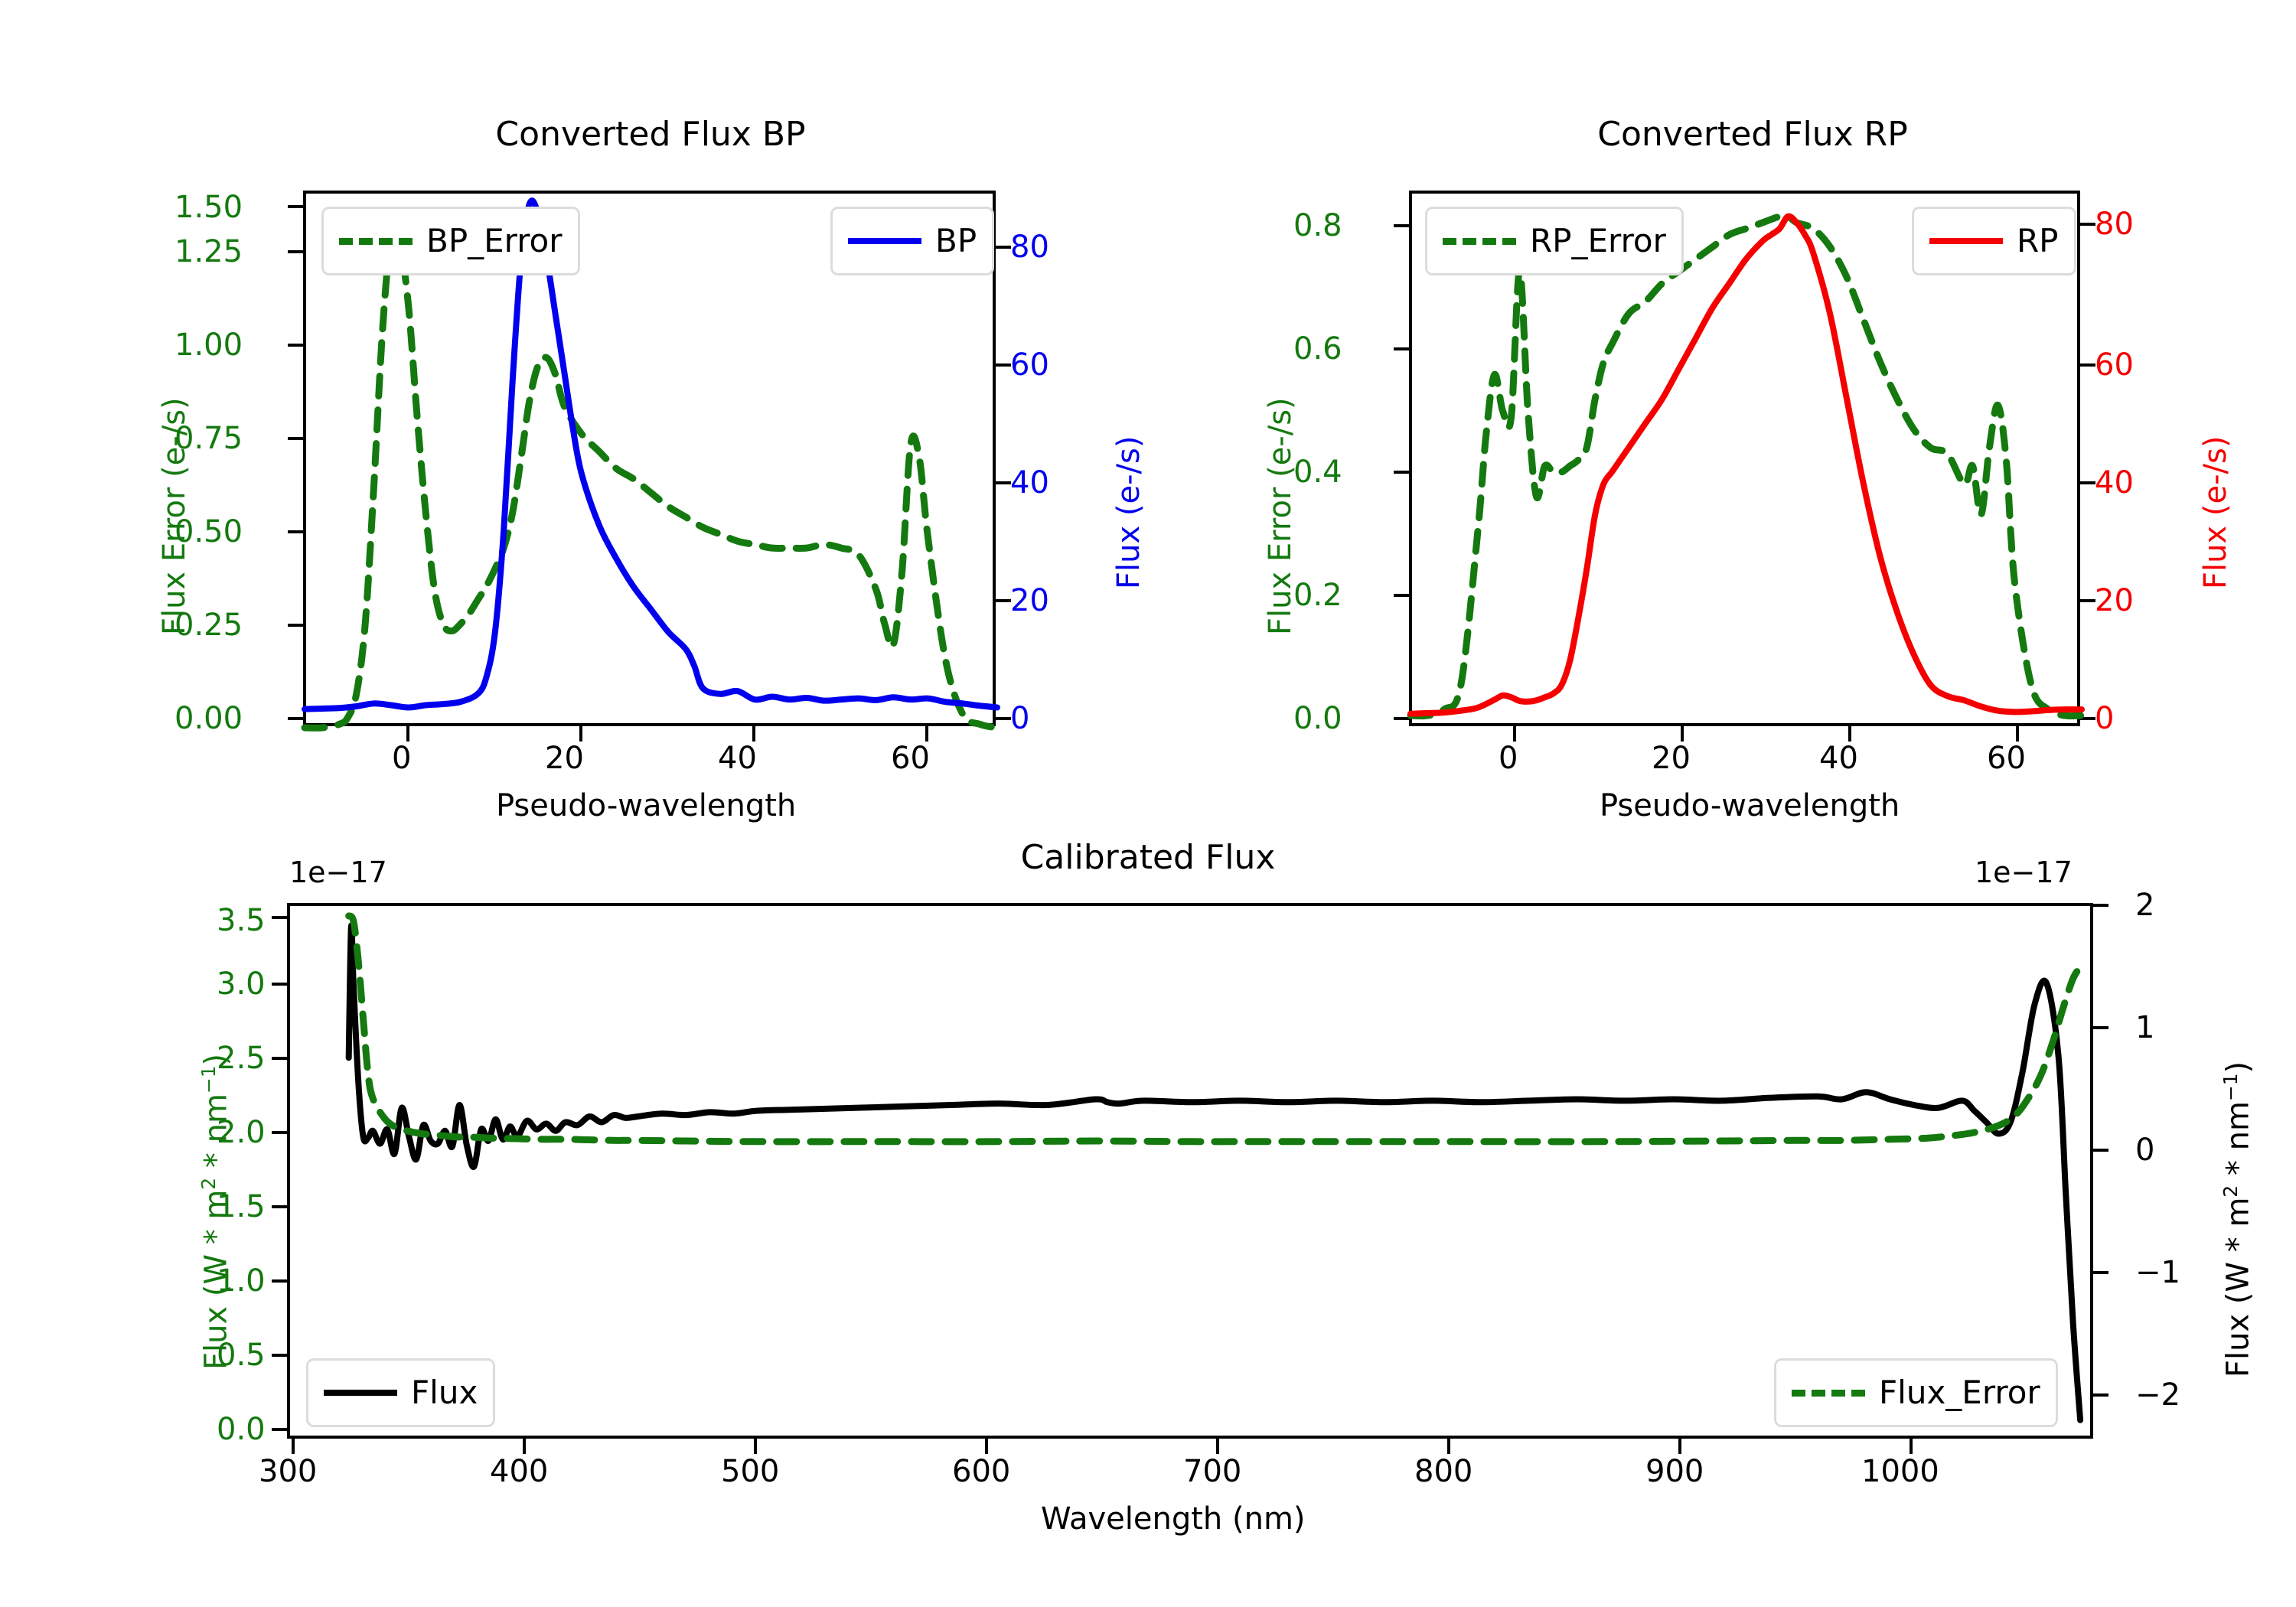 The image size is (2296, 1607). I want to click on rp-ytick-right-3: 60, so click(2114, 365).